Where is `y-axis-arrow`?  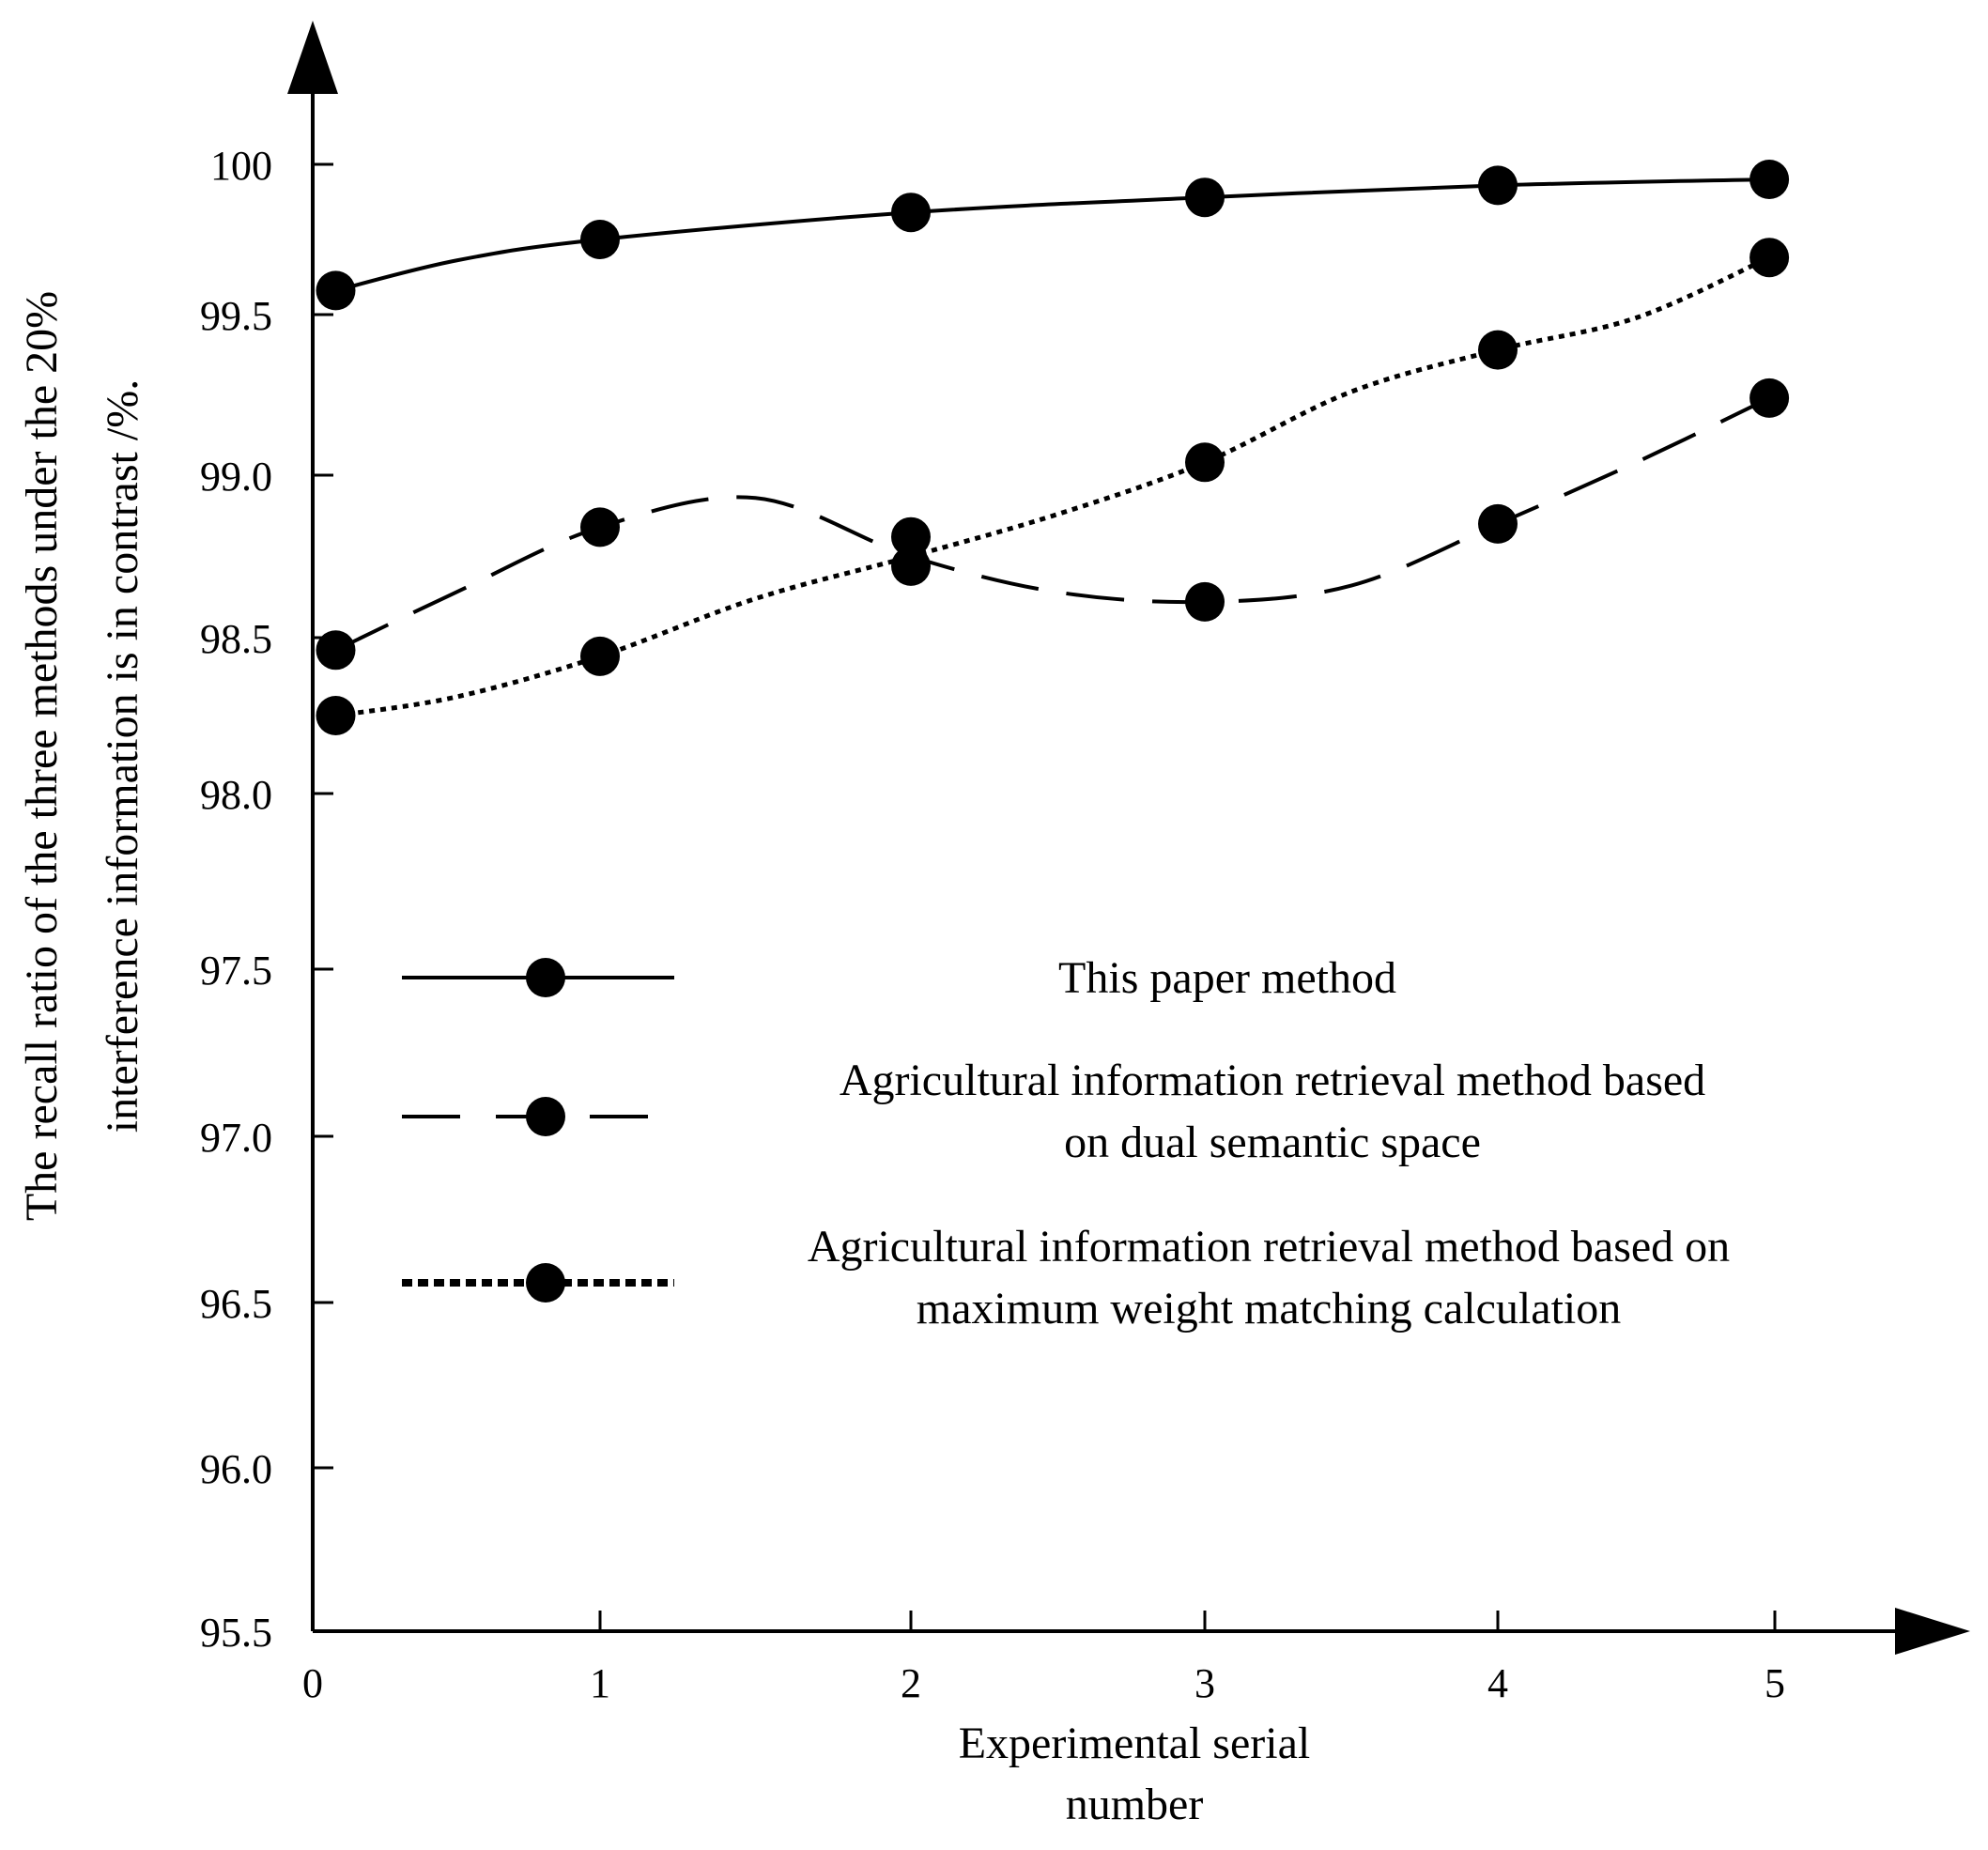 y-axis-arrow is located at coordinates (312, 58).